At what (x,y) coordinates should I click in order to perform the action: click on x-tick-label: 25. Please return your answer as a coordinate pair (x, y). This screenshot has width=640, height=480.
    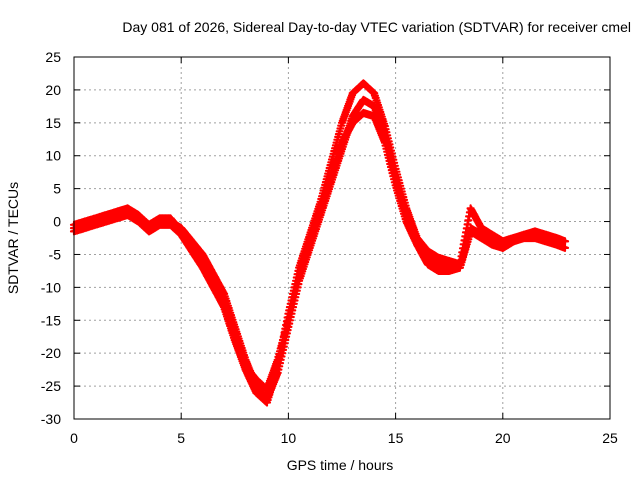
    Looking at the image, I should click on (610, 438).